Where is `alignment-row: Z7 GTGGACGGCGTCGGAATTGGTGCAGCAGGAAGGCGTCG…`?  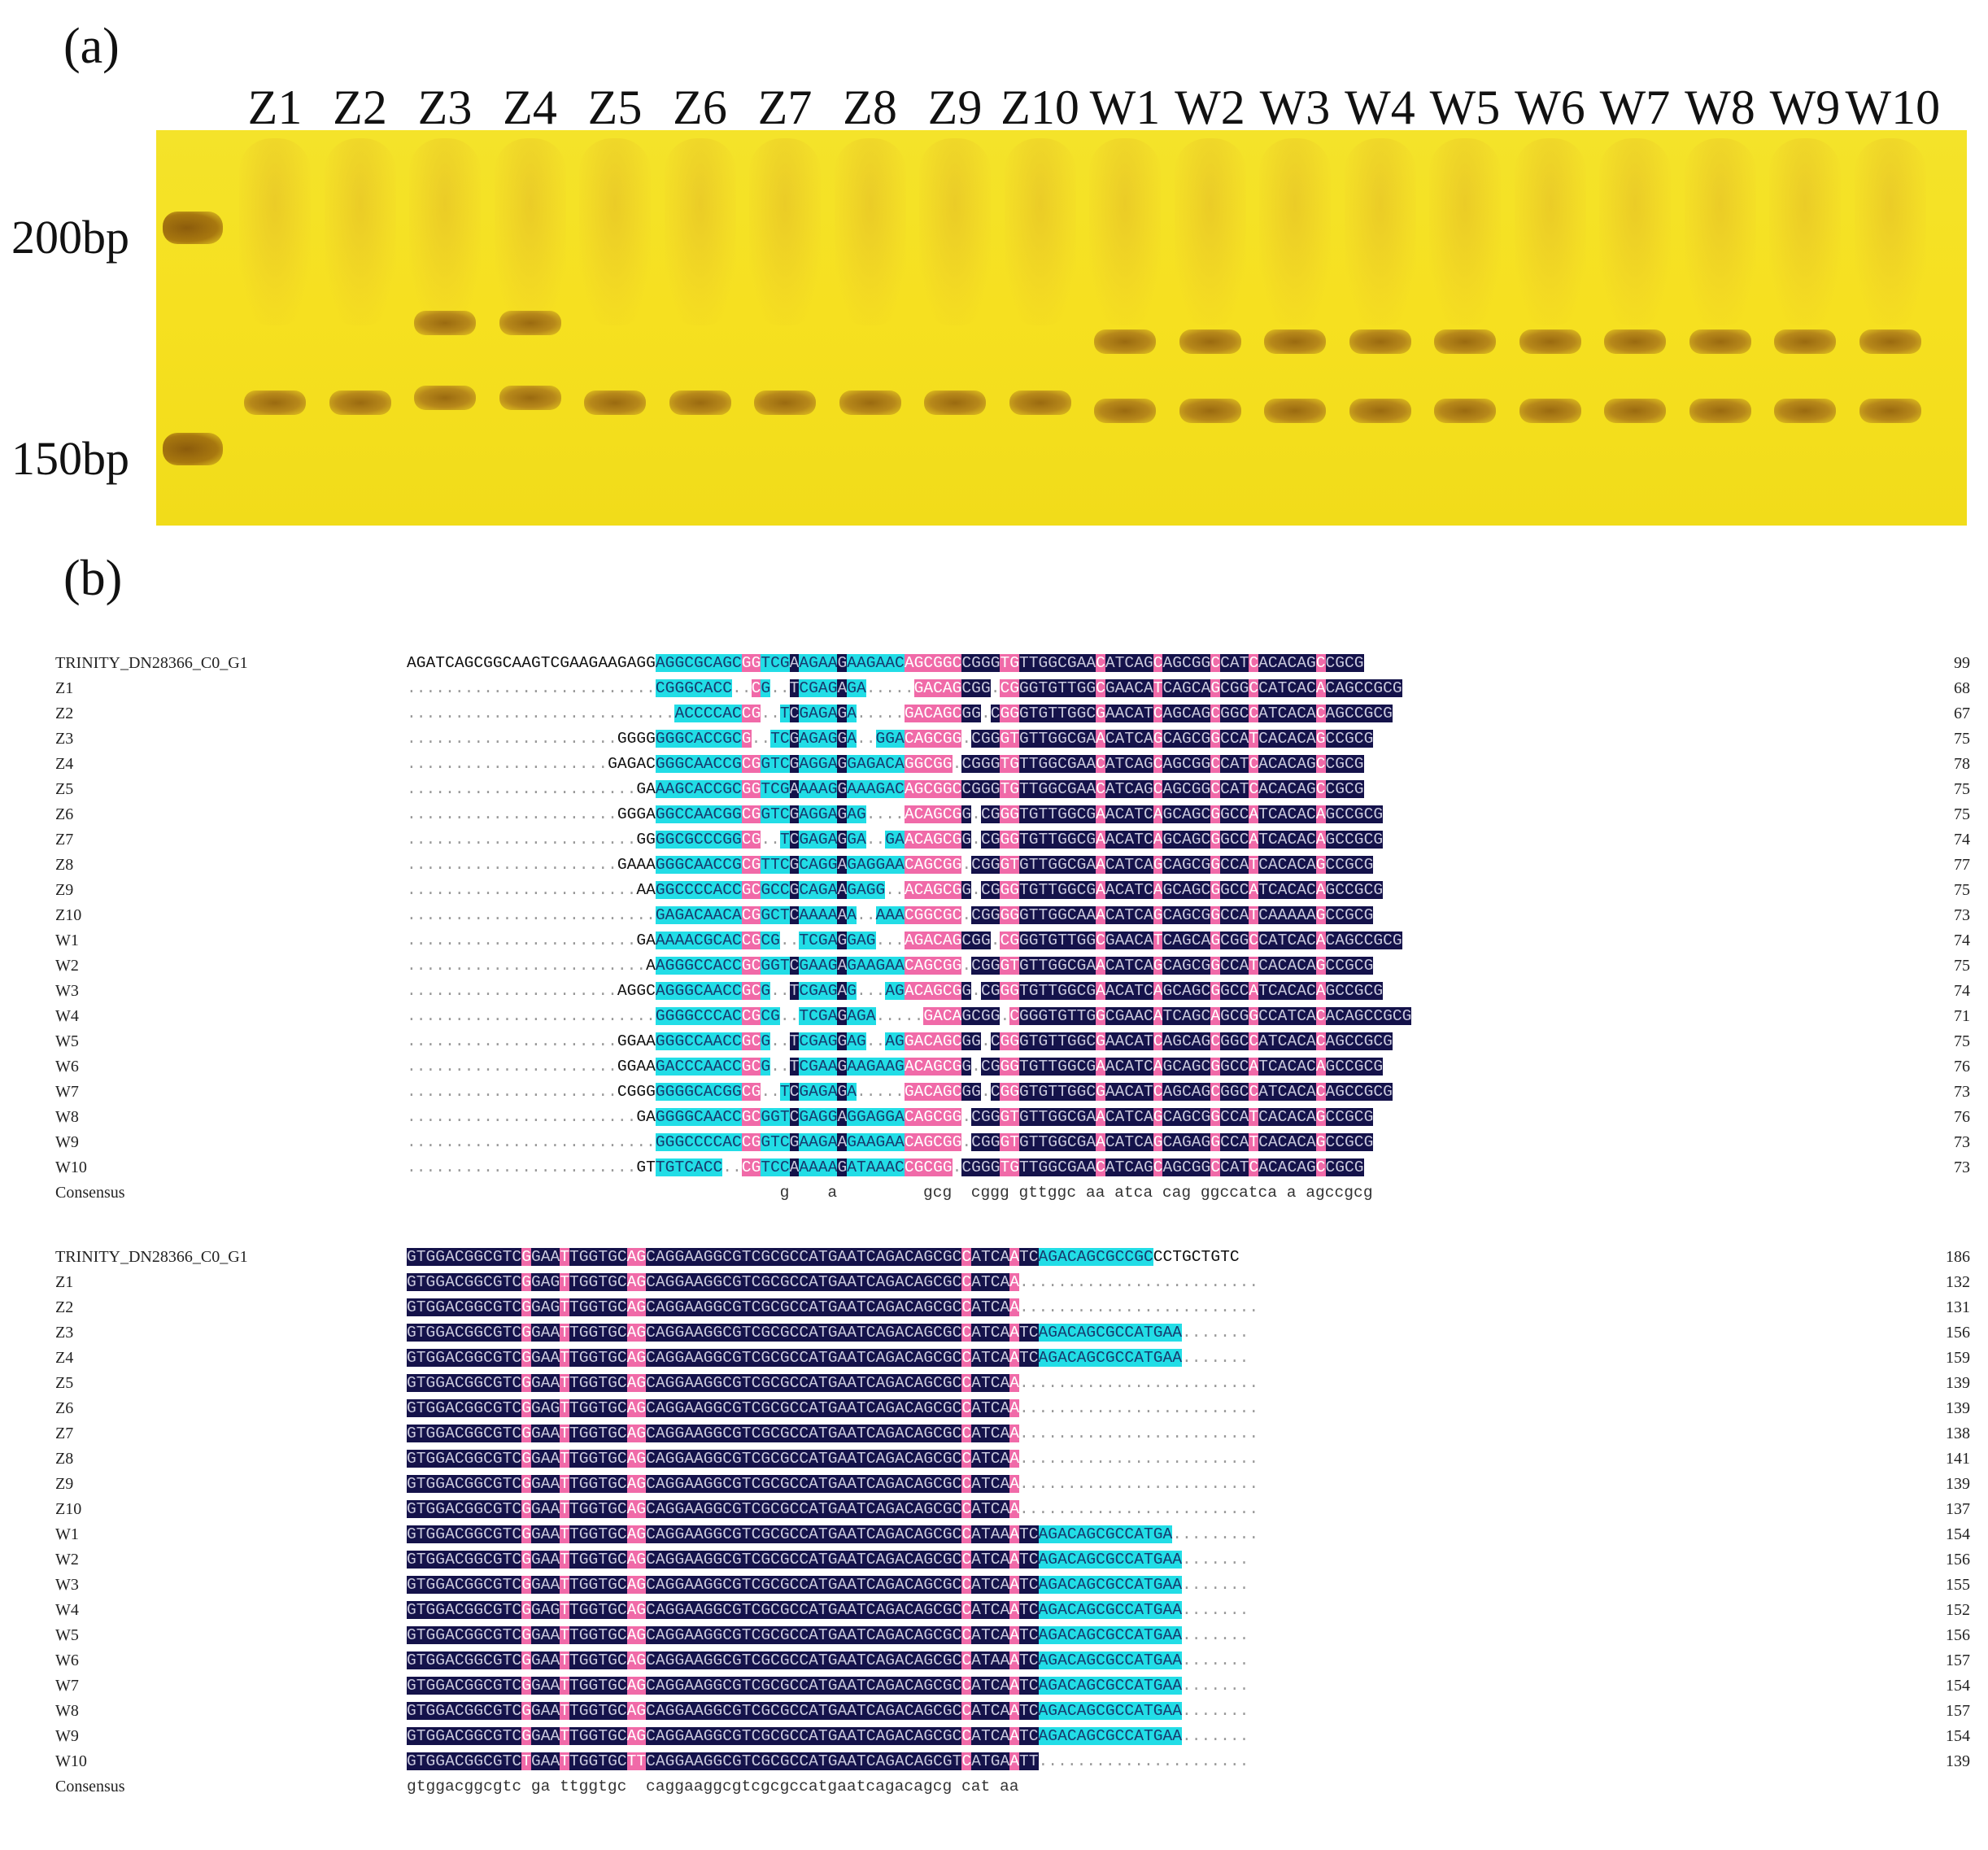 alignment-row: Z7 GTGGACGGCGTCGGAATTGGTGCAGCAGGAAGGCGTCG… is located at coordinates (1017, 1434).